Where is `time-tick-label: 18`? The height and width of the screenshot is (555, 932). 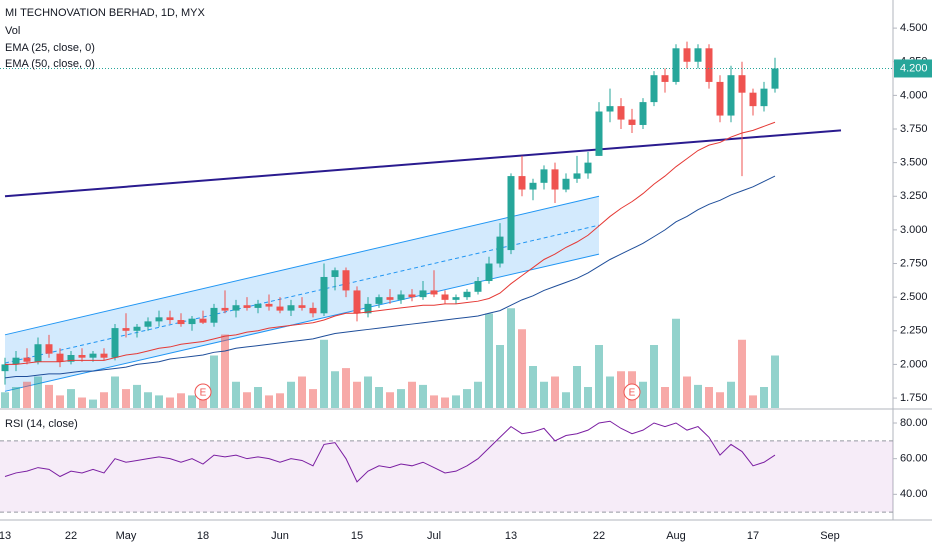
time-tick-label: 18 is located at coordinates (203, 536).